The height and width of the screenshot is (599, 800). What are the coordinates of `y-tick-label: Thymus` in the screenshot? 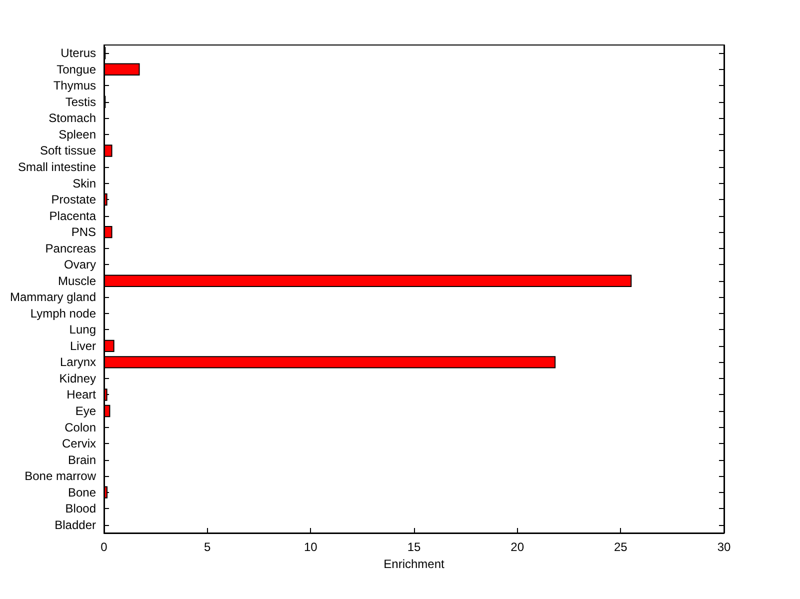 It's located at (74, 85).